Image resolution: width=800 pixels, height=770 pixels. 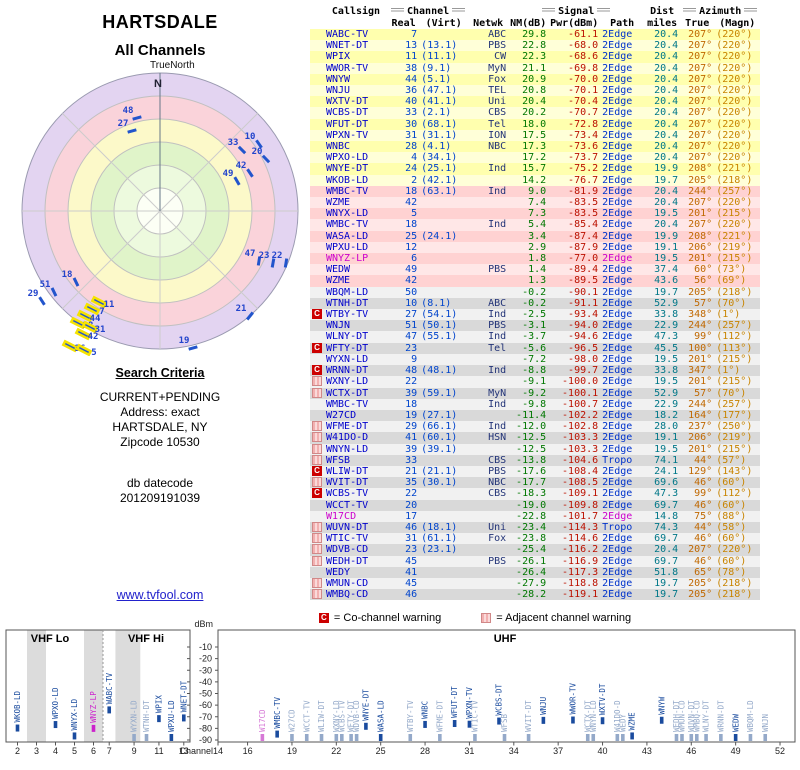 I want to click on callsign-link: WCTX-DT, so click(x=347, y=393).